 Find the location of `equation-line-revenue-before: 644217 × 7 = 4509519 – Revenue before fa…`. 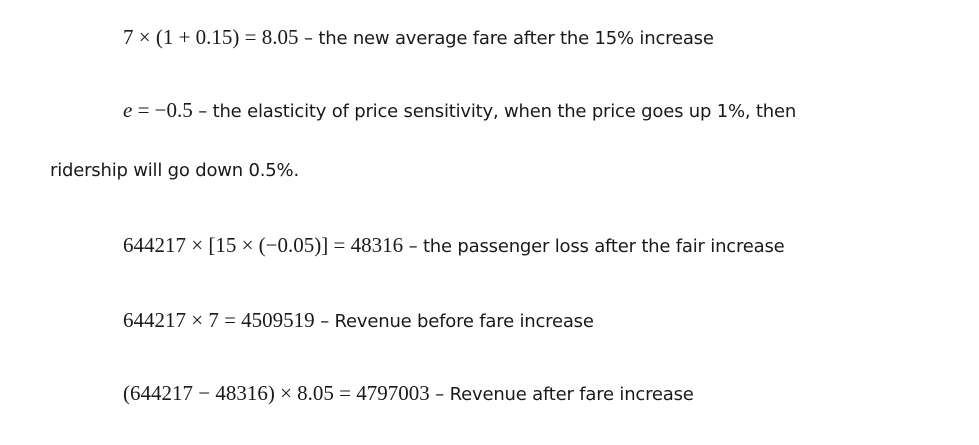

equation-line-revenue-before: 644217 × 7 = 4509519 – Revenue before fa… is located at coordinates (358, 321).